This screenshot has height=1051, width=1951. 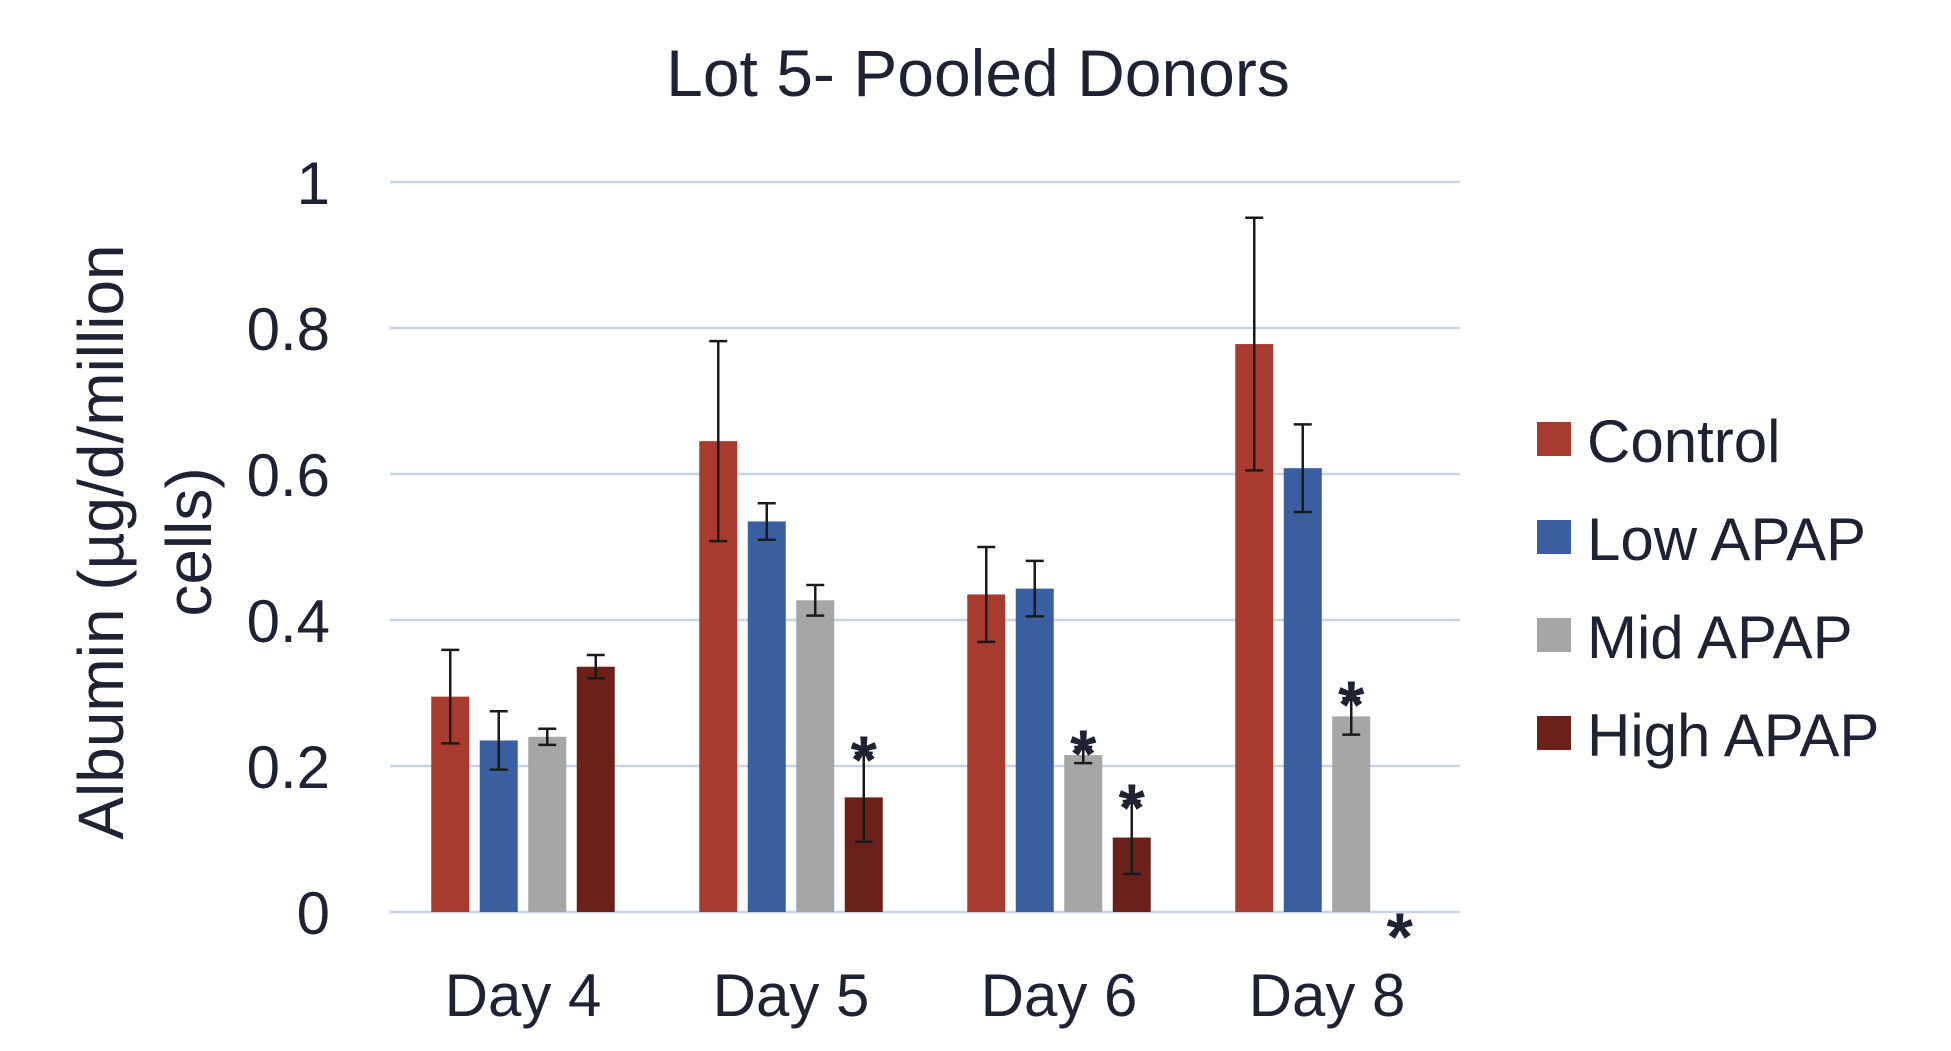 I want to click on y-tick-label: 0, so click(x=313, y=913).